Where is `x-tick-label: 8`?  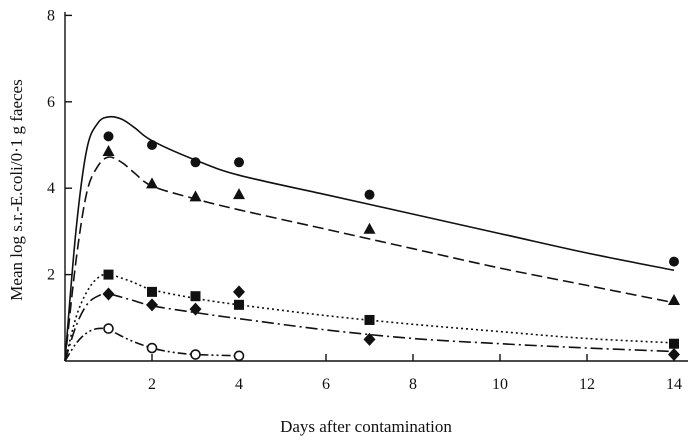 x-tick-label: 8 is located at coordinates (413, 384).